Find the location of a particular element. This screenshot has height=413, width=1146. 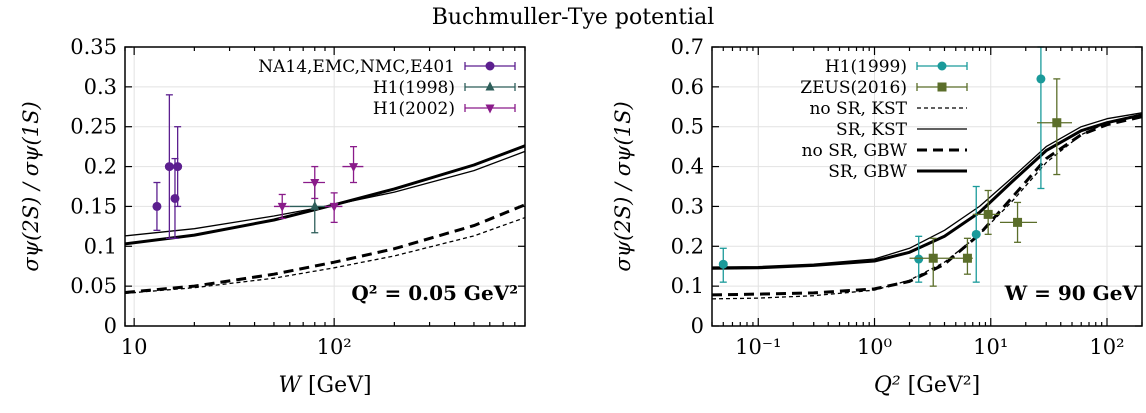

x-axis-variable: W is located at coordinates (290, 385).